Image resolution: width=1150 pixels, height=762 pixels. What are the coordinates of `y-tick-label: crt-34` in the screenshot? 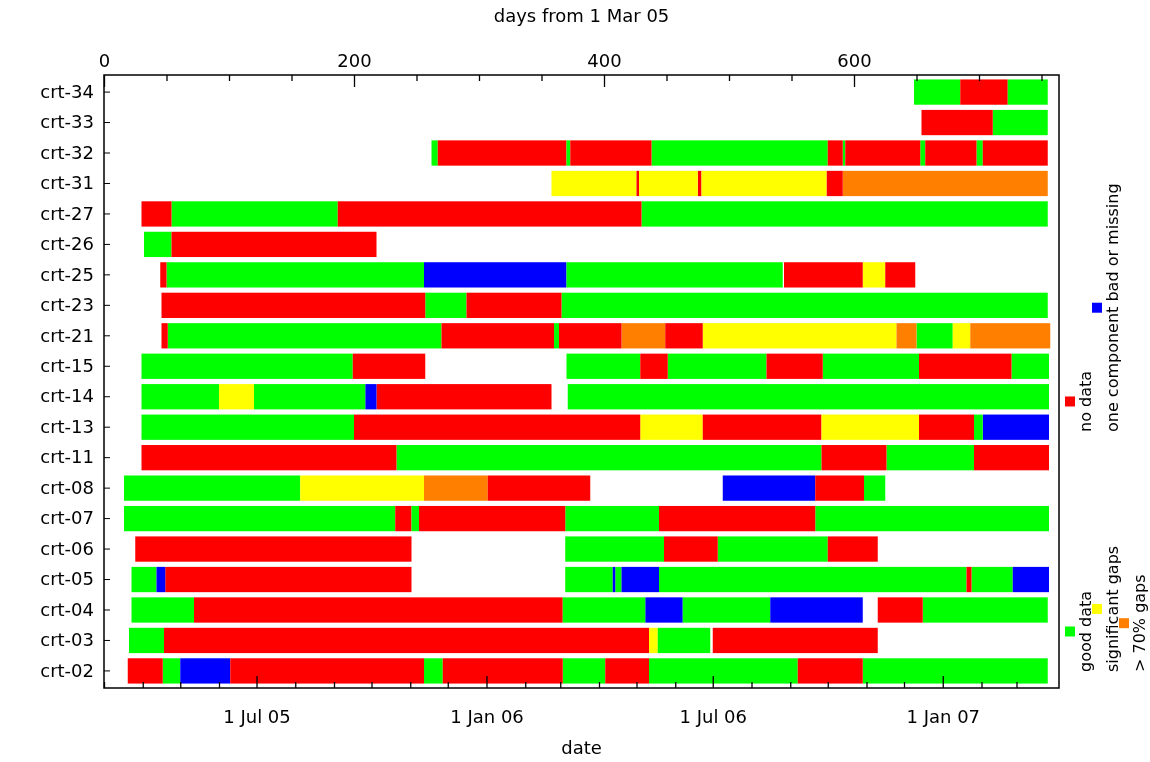 It's located at (67, 91).